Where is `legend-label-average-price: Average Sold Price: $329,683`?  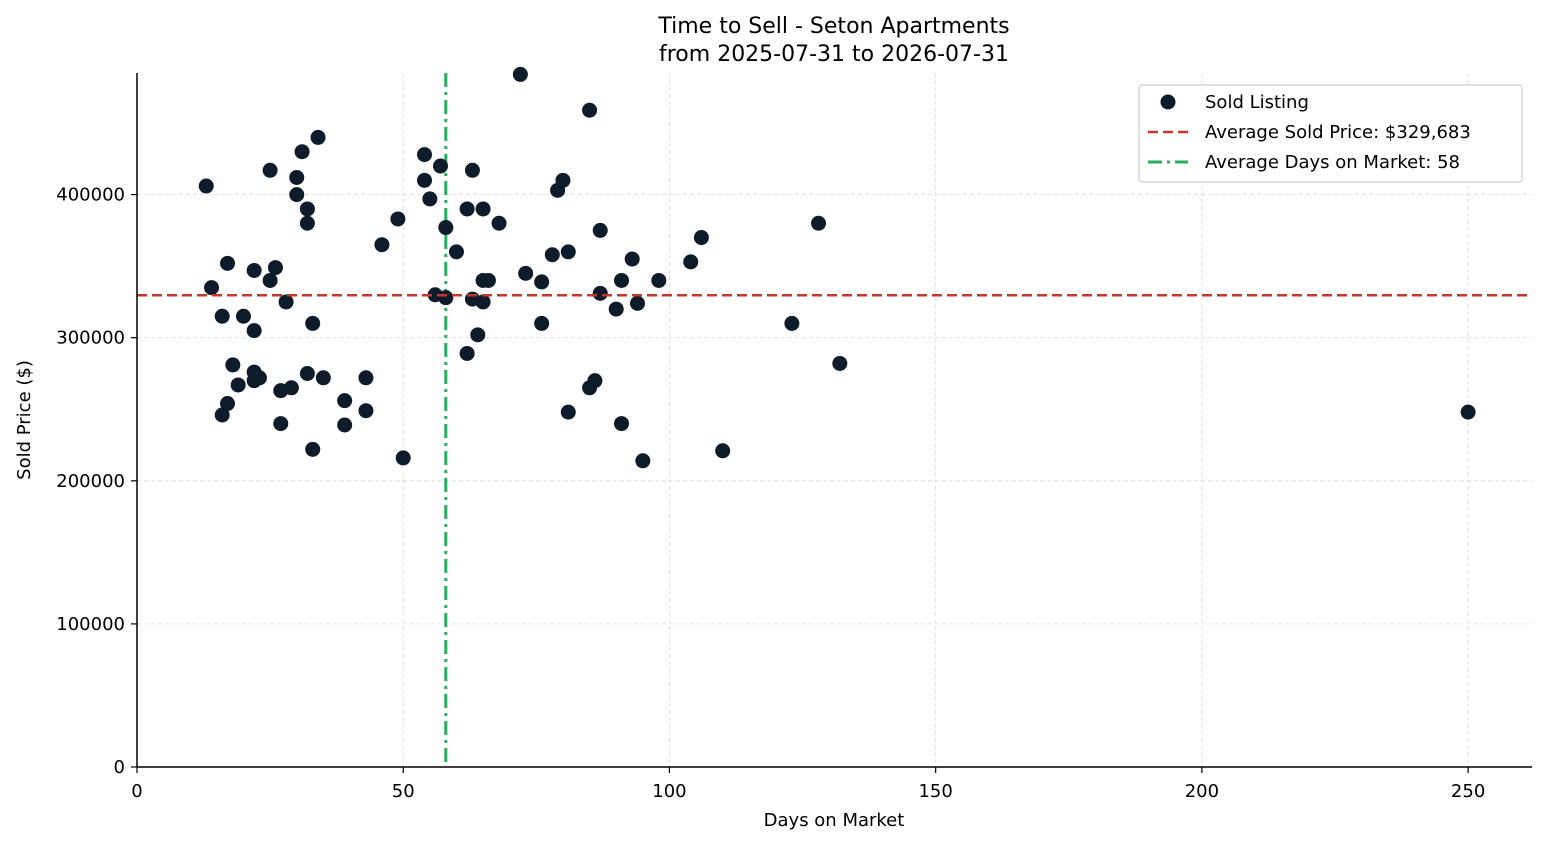 legend-label-average-price: Average Sold Price: $329,683 is located at coordinates (1338, 132).